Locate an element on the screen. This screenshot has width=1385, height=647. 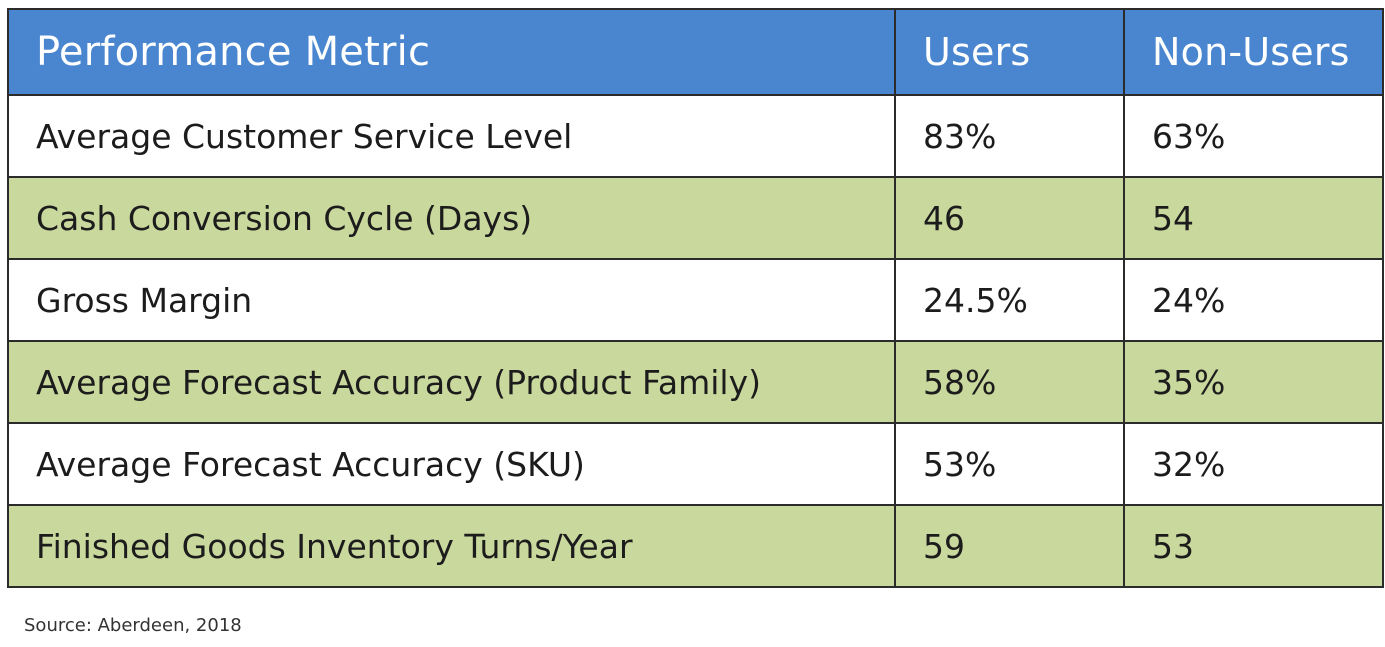
metric-cell: Gross Margin is located at coordinates (451, 300).